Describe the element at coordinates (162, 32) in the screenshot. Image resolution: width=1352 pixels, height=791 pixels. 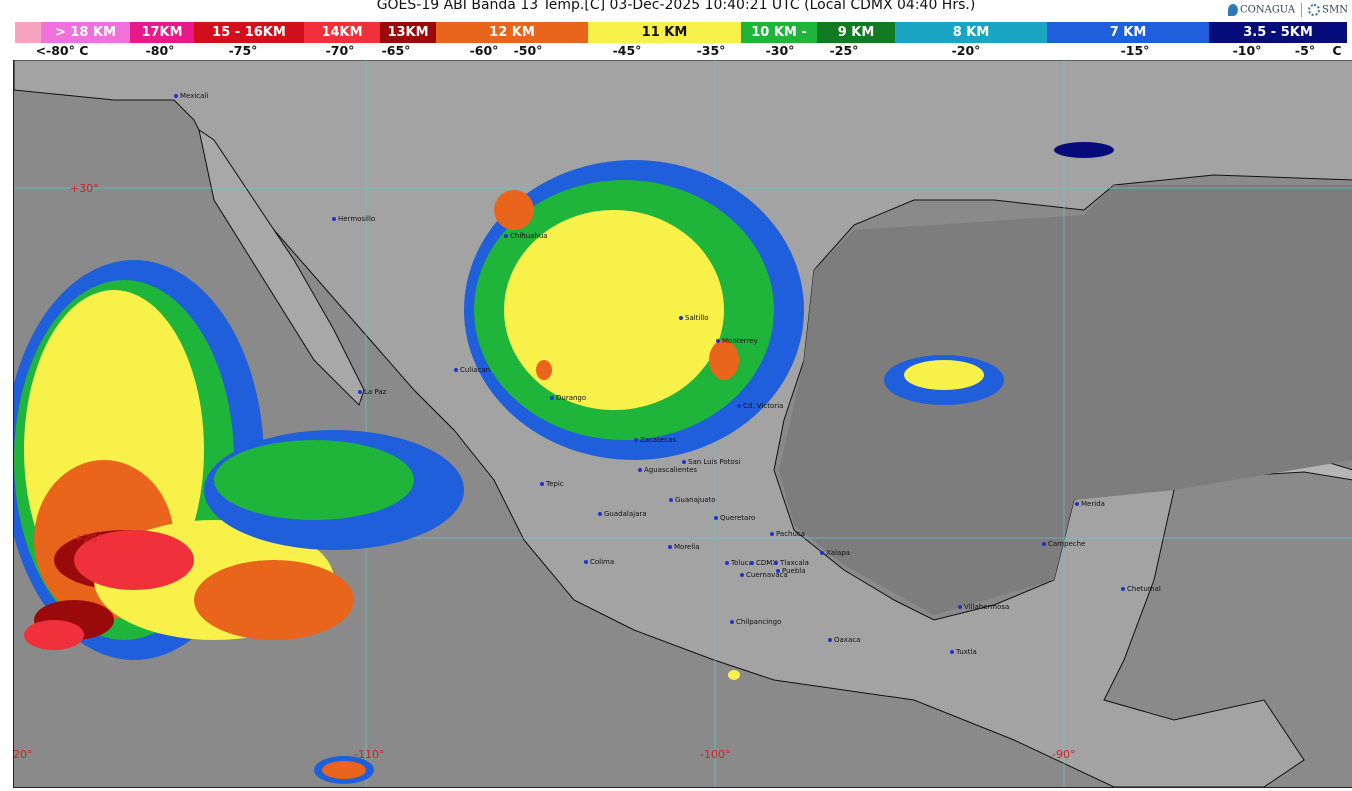
I see `legend-segment: 17KM` at that location.